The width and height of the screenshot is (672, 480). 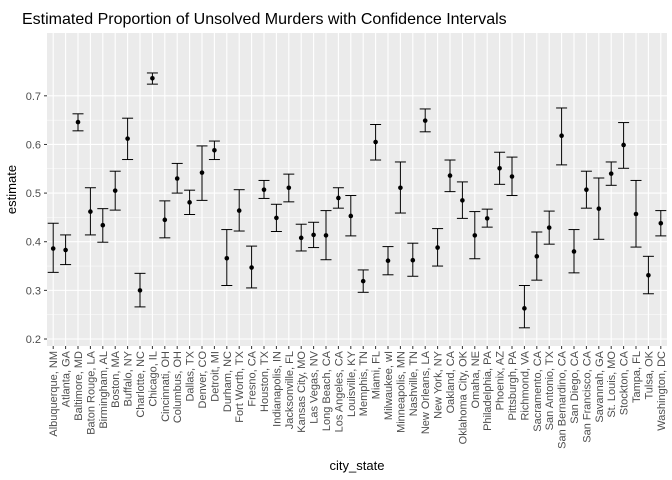 What do you see at coordinates (315, 386) in the screenshot?
I see `x-tick-label: Las Vegas, NV` at bounding box center [315, 386].